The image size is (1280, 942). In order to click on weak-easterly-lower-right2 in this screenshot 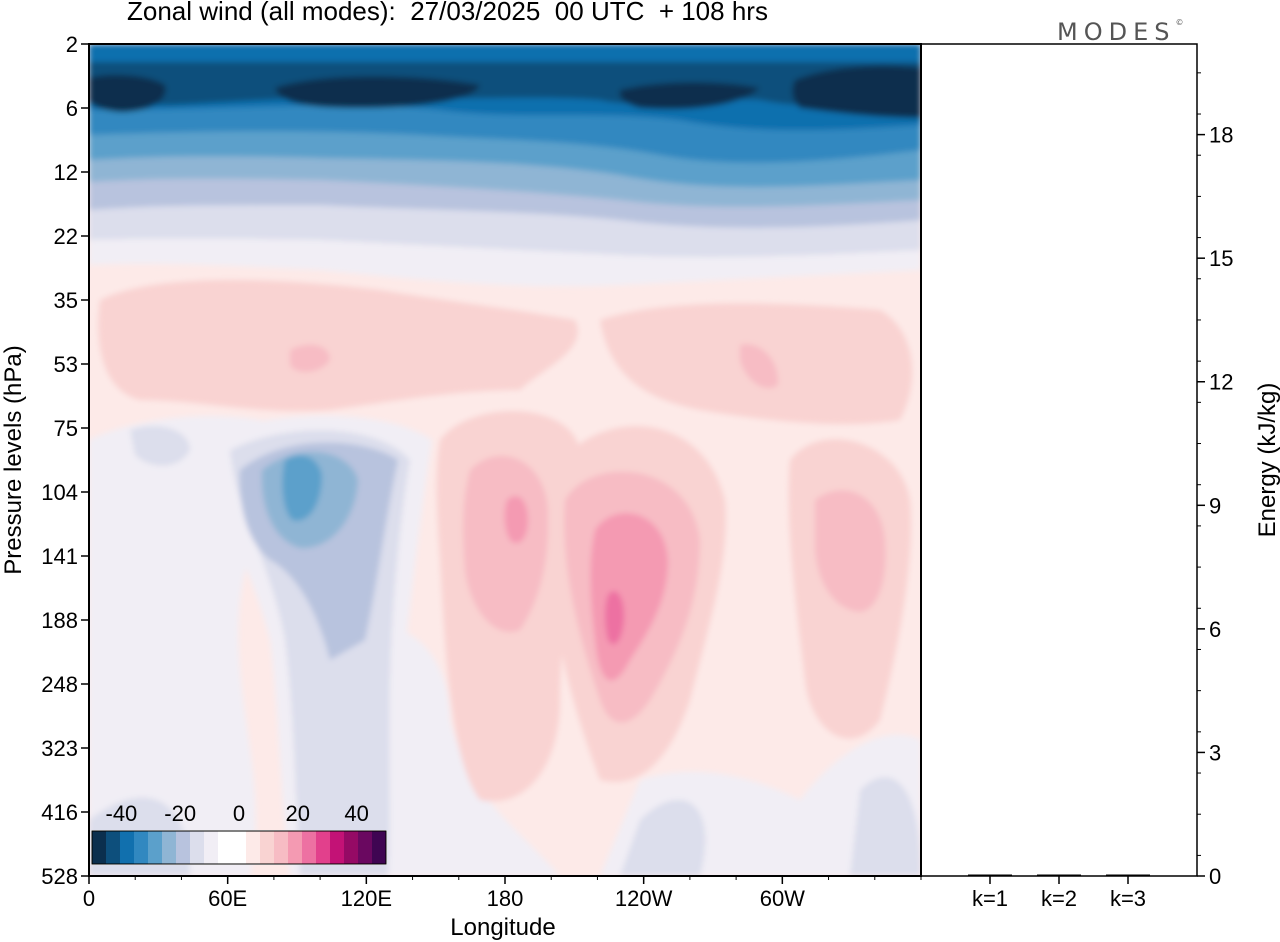, I will do `click(663, 837)`.